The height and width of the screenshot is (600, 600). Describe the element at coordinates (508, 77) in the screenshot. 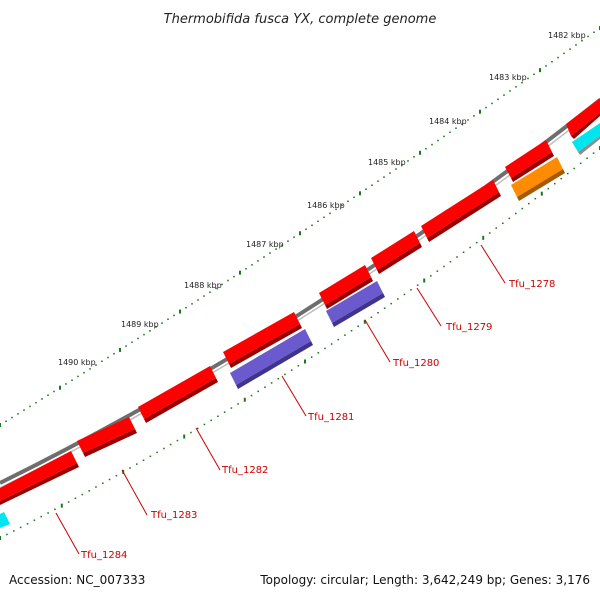

I see `kbp-label: 1483 kbp` at that location.